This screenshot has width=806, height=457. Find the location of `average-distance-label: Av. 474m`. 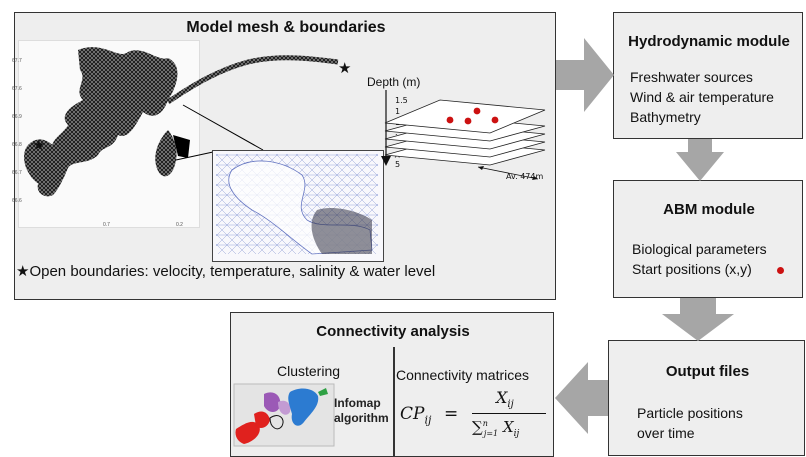

average-distance-label: Av. 474m is located at coordinates (525, 176).